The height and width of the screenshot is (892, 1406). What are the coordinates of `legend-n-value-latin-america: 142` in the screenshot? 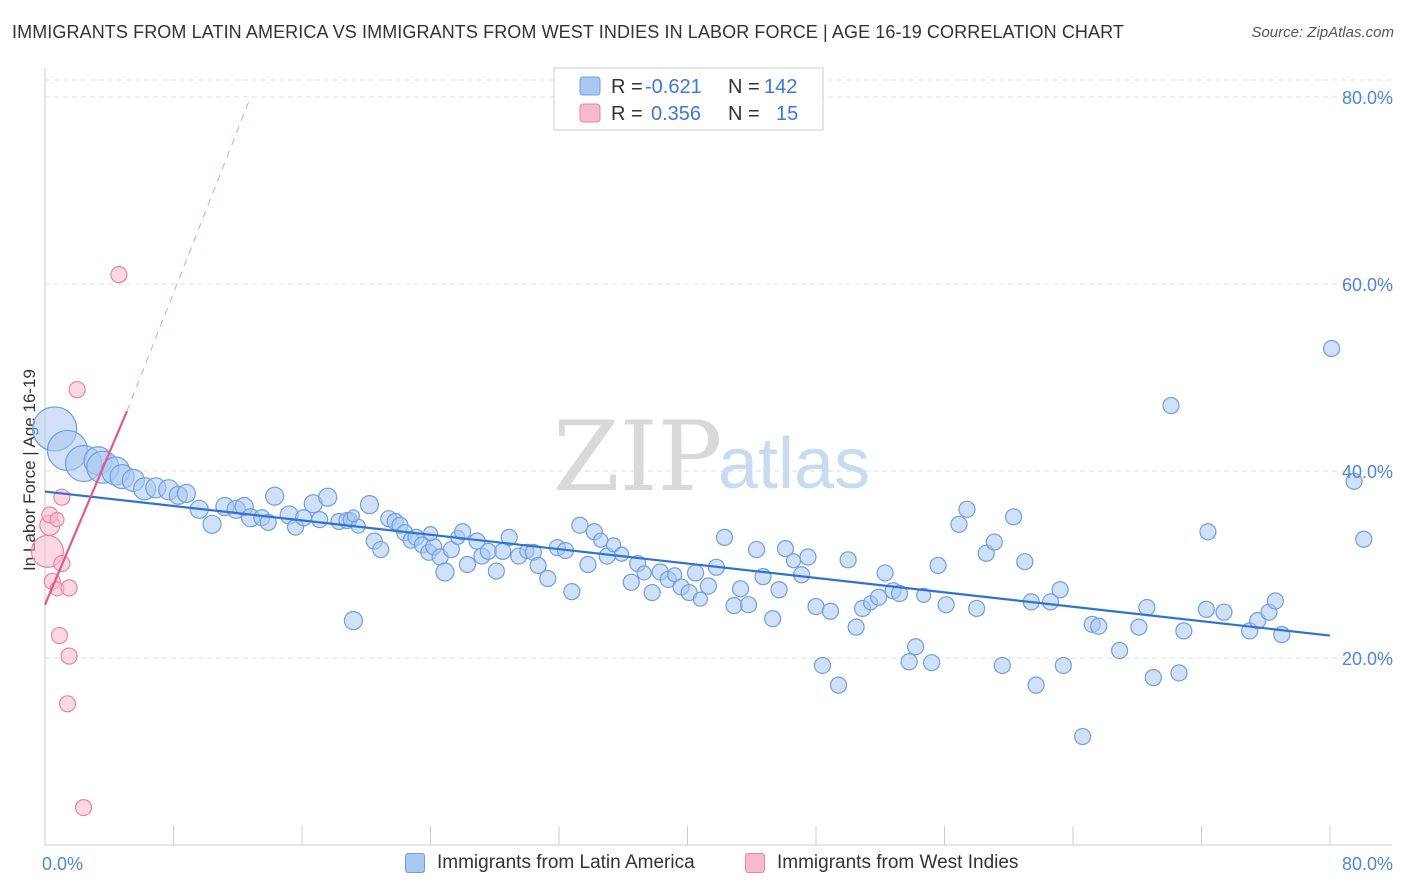 It's located at (780, 87).